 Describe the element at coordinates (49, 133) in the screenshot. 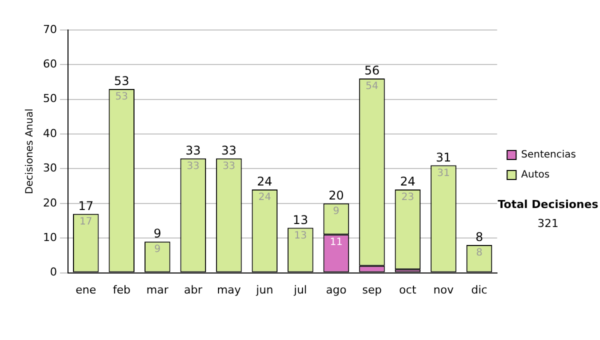

I see `y-tick-label: 40` at that location.